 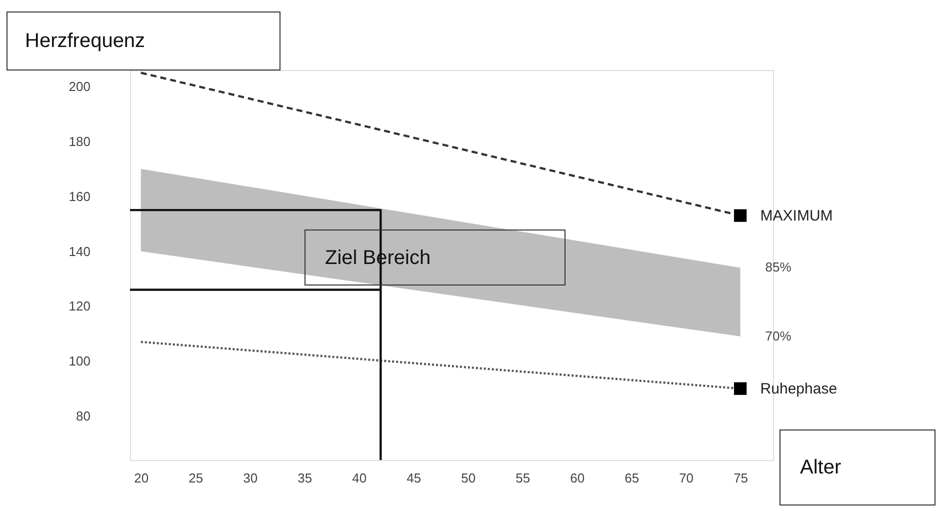 I want to click on x-tick-label: 55, so click(x=523, y=478).